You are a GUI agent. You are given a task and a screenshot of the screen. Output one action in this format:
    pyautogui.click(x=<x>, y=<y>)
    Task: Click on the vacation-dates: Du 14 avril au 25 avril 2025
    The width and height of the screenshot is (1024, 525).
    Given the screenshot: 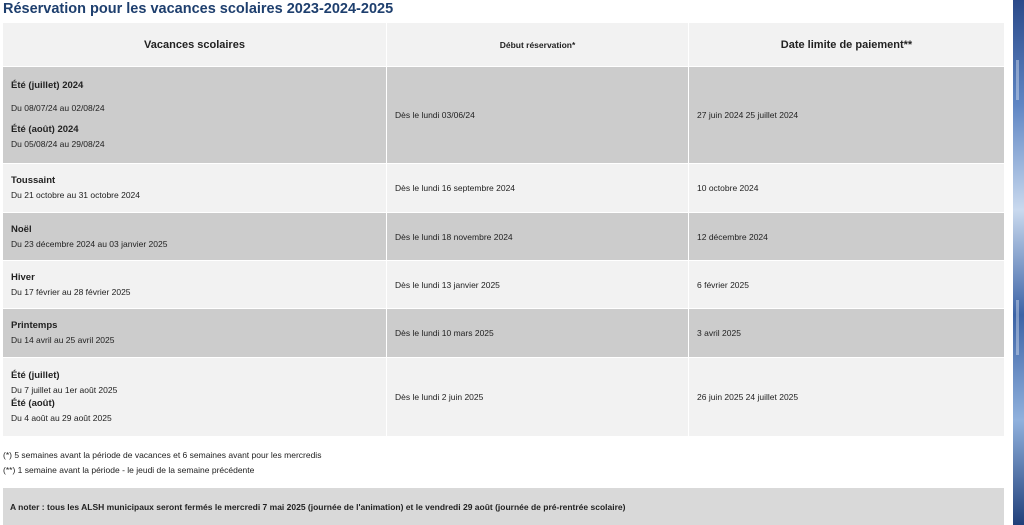 What is the action you would take?
    pyautogui.click(x=63, y=340)
    